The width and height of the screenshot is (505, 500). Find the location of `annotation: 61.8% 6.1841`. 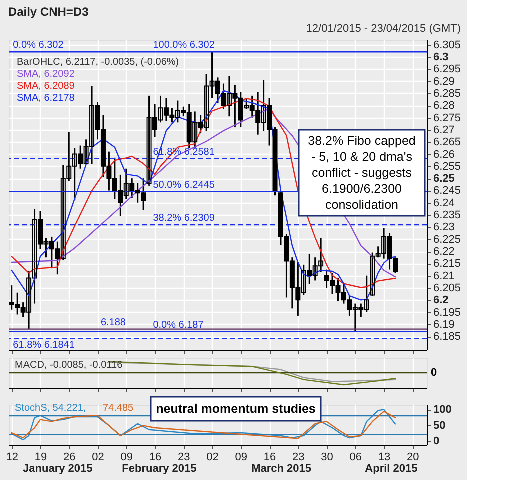

annotation: 61.8% 6.1841 is located at coordinates (44, 345).